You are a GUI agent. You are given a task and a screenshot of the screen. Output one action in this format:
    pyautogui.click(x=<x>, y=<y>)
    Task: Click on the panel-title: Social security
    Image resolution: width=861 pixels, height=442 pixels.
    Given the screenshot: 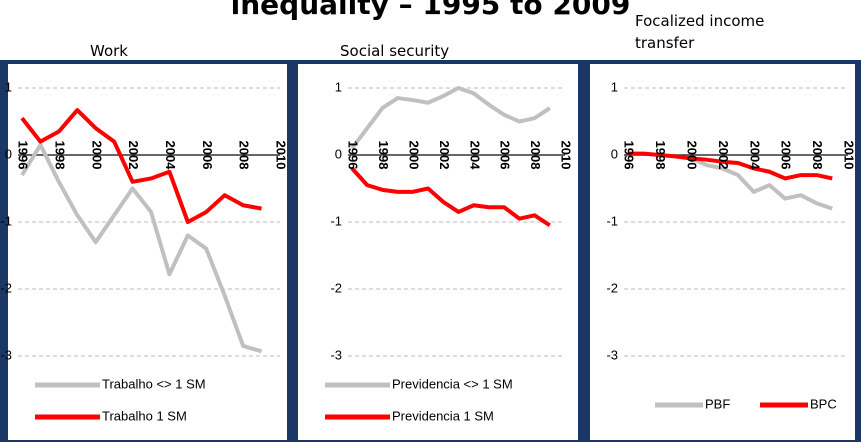 What is the action you would take?
    pyautogui.click(x=395, y=51)
    